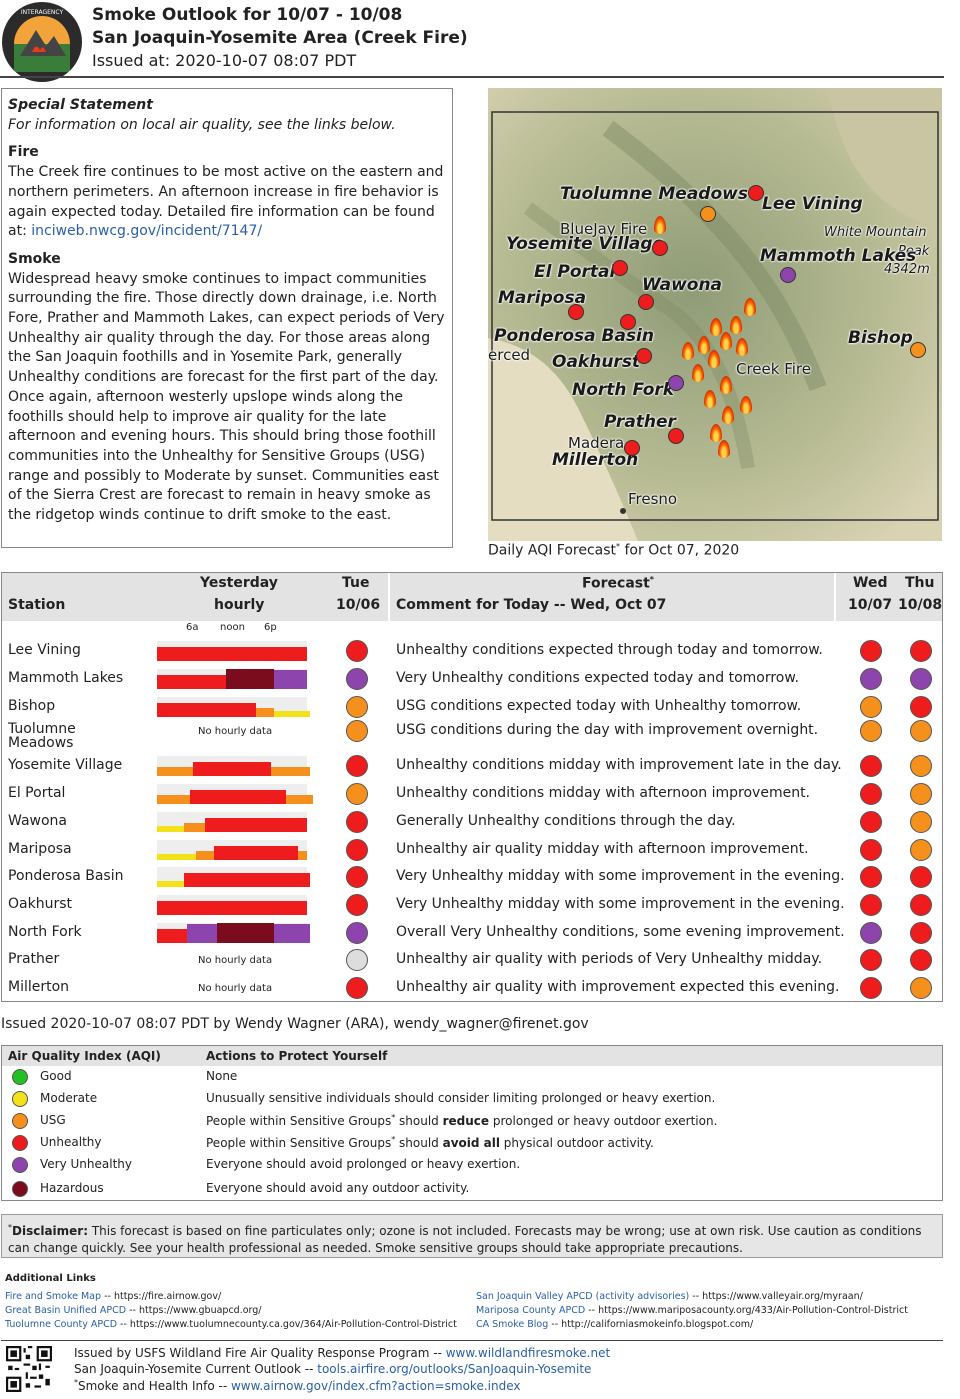 The height and width of the screenshot is (1399, 960). I want to click on gbuapcd-link: Great Basin Unified APCD, so click(66, 1310).